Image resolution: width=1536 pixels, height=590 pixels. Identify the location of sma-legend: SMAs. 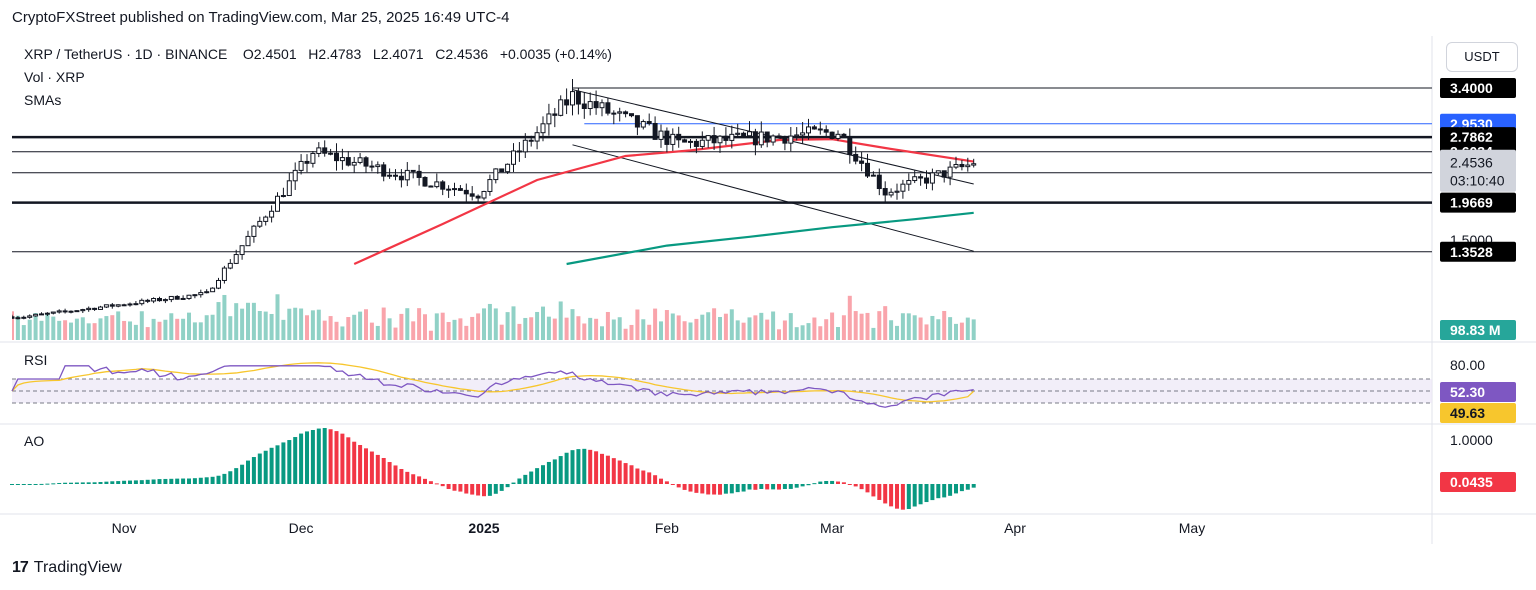
(43, 100).